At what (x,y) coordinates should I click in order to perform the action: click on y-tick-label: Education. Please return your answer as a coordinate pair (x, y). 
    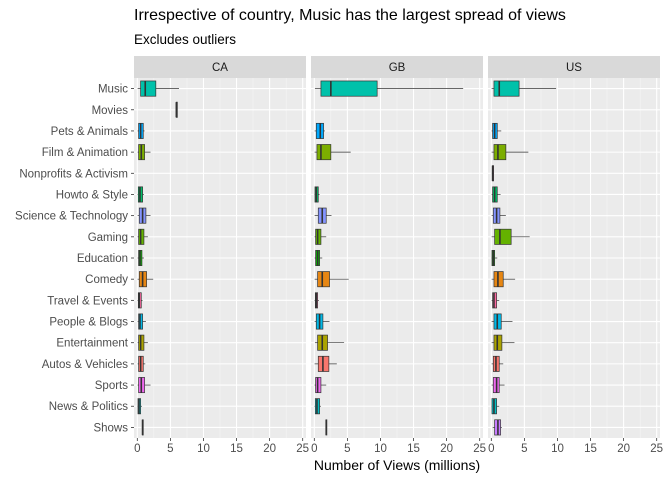
    Looking at the image, I should click on (102, 259).